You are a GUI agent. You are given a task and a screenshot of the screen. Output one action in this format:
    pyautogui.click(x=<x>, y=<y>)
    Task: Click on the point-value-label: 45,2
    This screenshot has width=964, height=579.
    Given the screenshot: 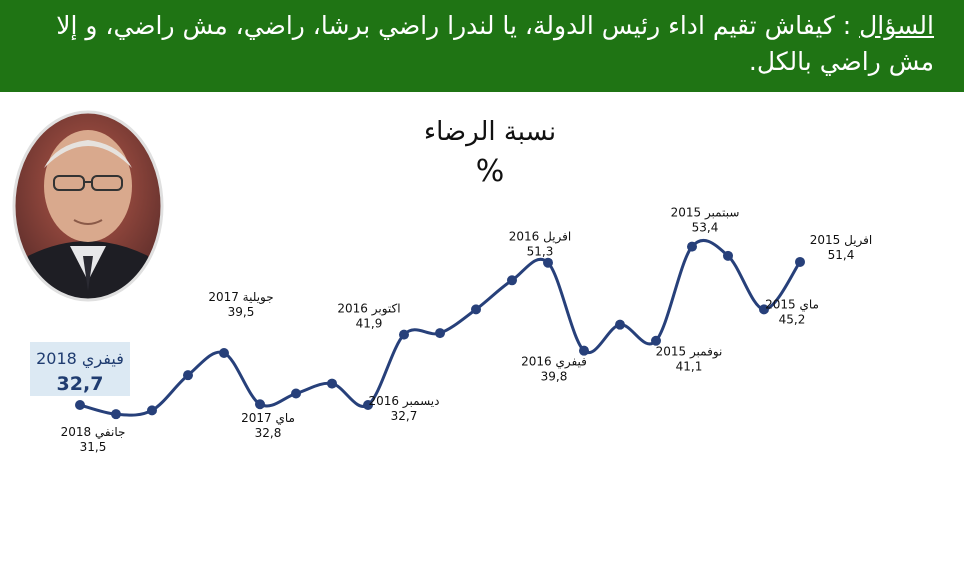 What is the action you would take?
    pyautogui.click(x=792, y=319)
    